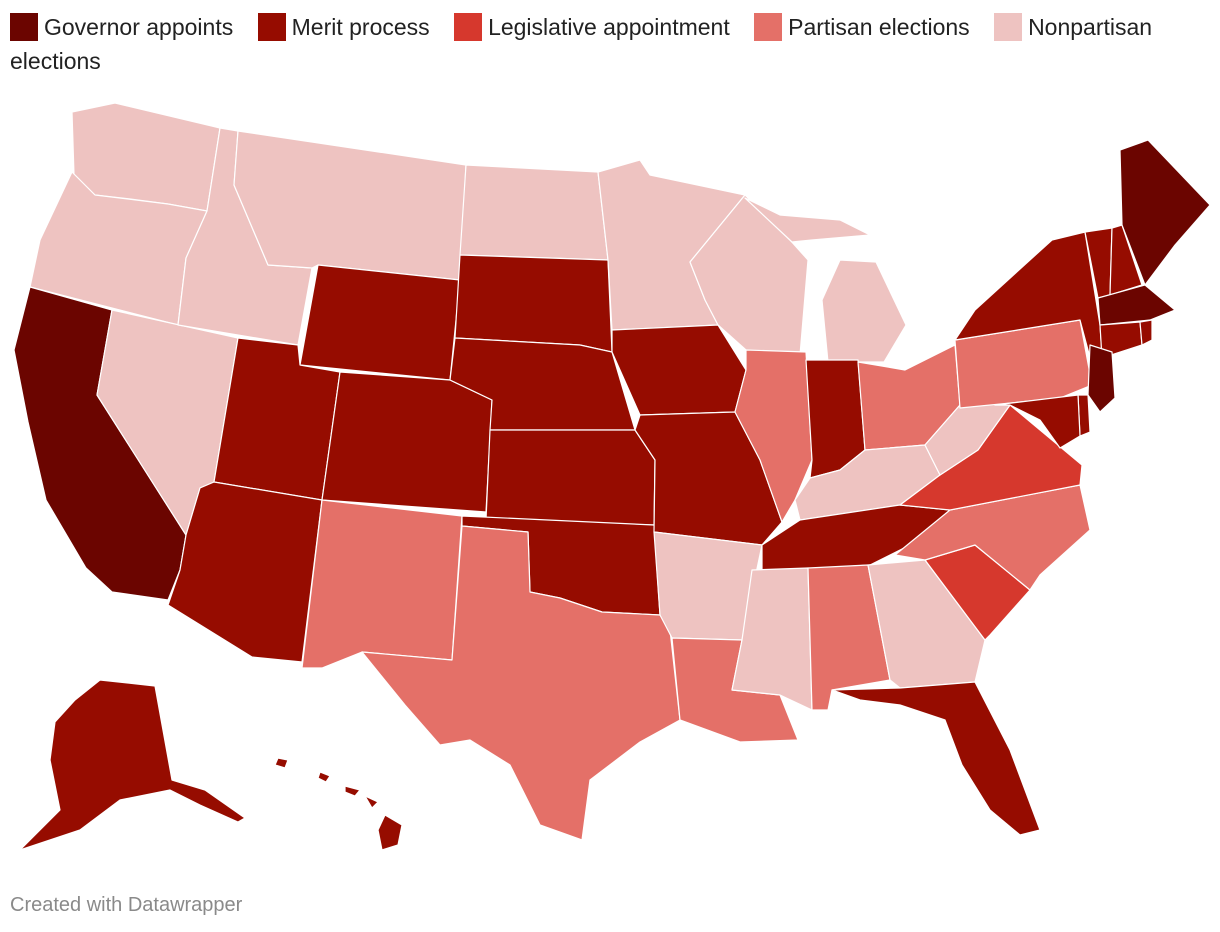 Image resolution: width=1220 pixels, height=932 pixels. Describe the element at coordinates (382, 584) in the screenshot. I see `state-nm` at that location.